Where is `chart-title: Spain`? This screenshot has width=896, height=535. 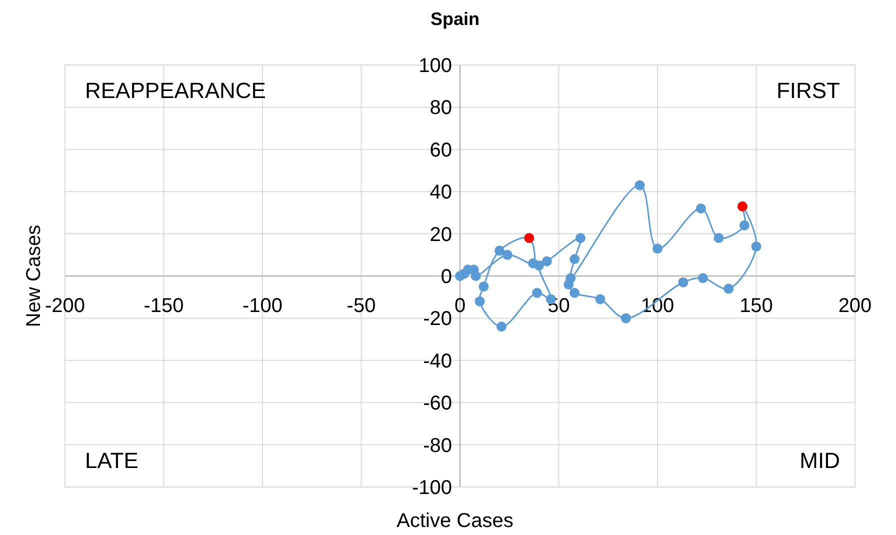 chart-title: Spain is located at coordinates (455, 19).